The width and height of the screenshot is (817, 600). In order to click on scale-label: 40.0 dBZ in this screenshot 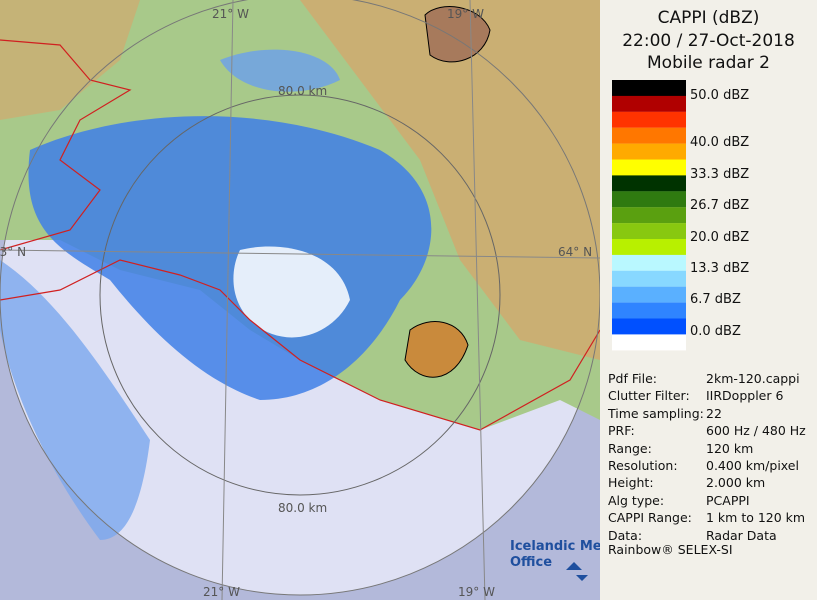, I will do `click(720, 142)`.